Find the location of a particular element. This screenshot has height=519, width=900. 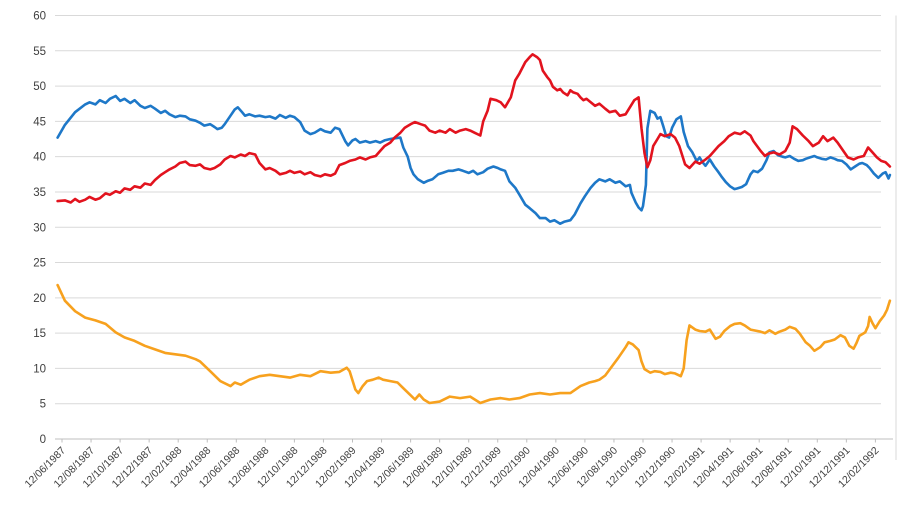

y-tick-label: 25 is located at coordinates (39, 264).